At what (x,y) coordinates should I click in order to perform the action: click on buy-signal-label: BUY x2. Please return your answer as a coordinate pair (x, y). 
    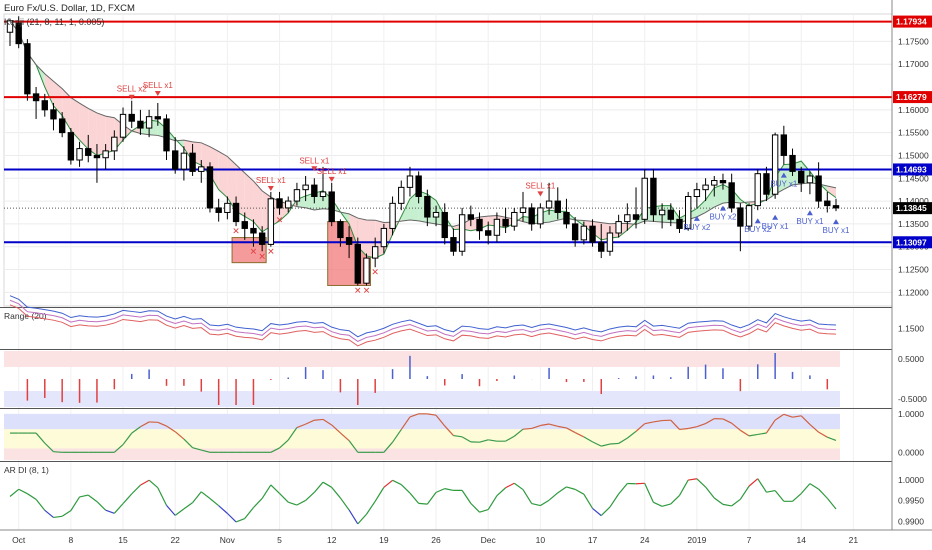
    Looking at the image, I should click on (758, 229).